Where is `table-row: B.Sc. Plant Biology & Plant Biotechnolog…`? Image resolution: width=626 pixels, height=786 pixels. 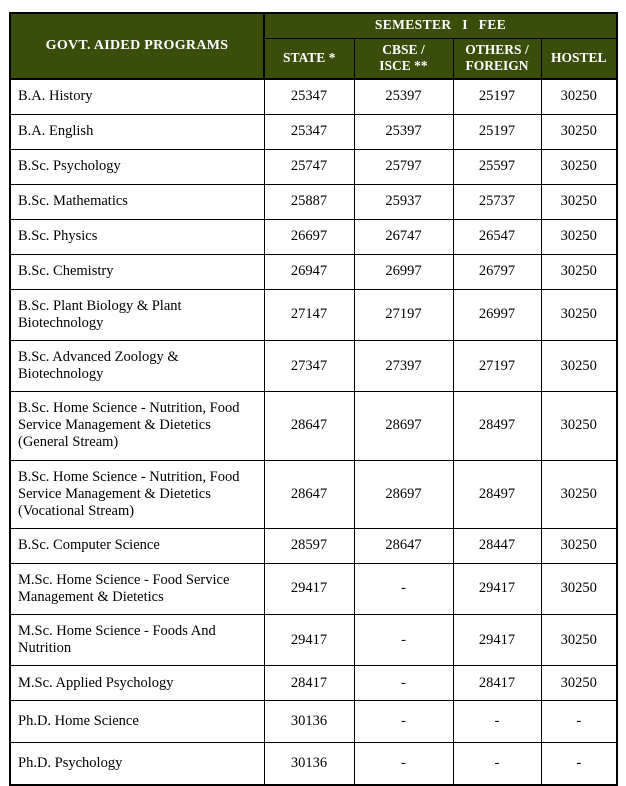 table-row: B.Sc. Plant Biology & Plant Biotechnolog… is located at coordinates (313, 314).